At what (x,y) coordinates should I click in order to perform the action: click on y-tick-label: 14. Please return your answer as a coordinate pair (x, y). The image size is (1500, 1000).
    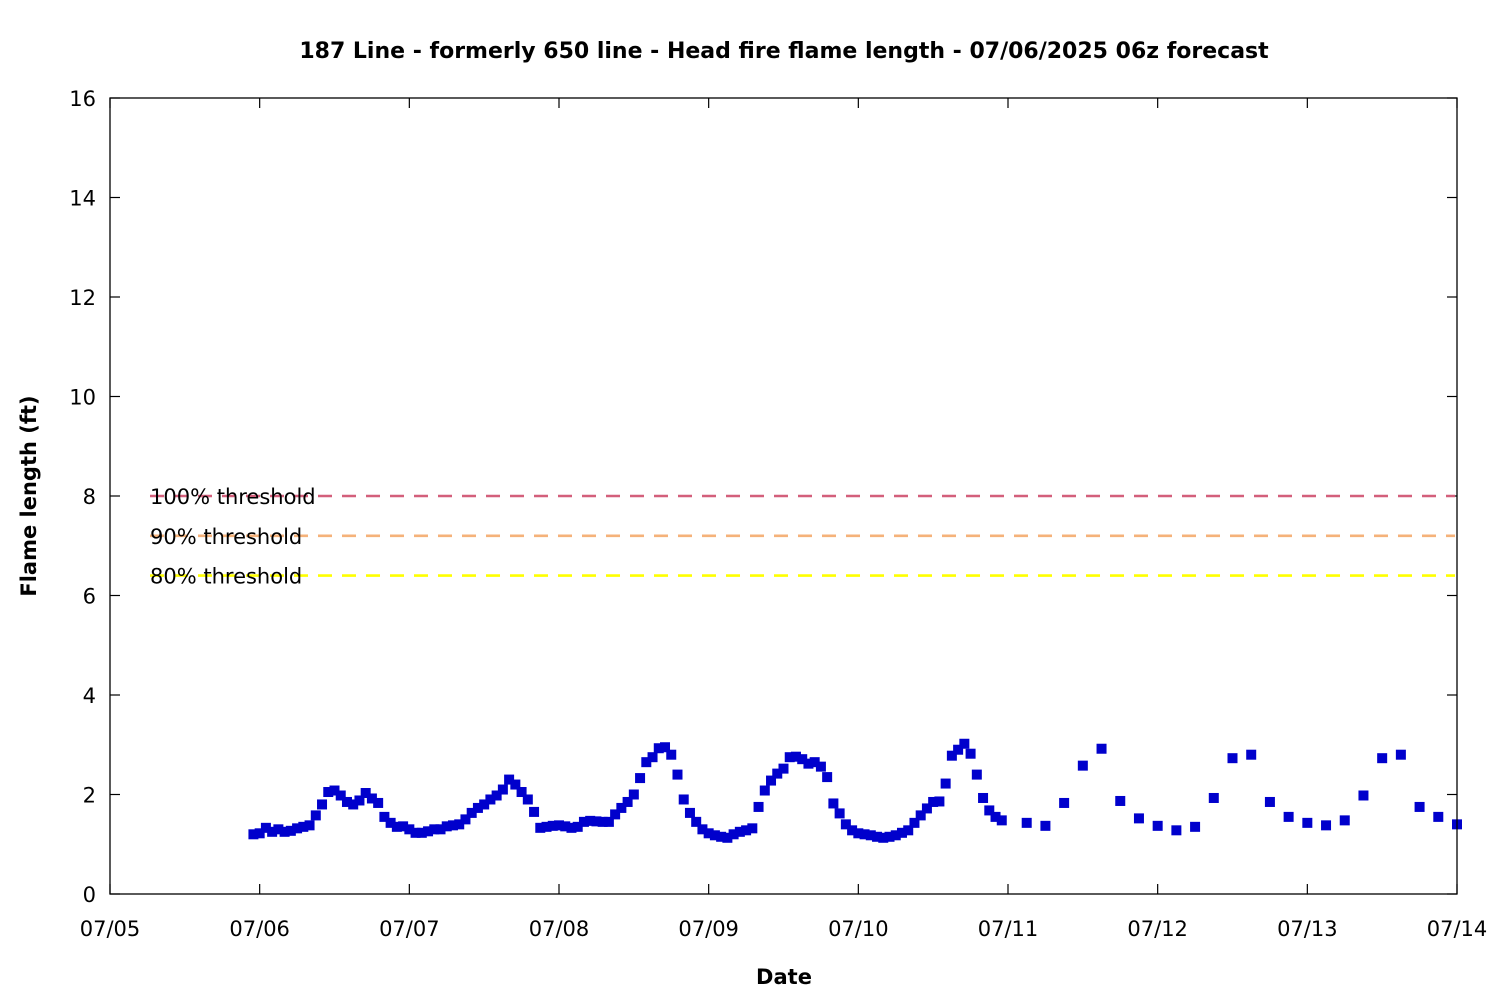
    Looking at the image, I should click on (82, 199).